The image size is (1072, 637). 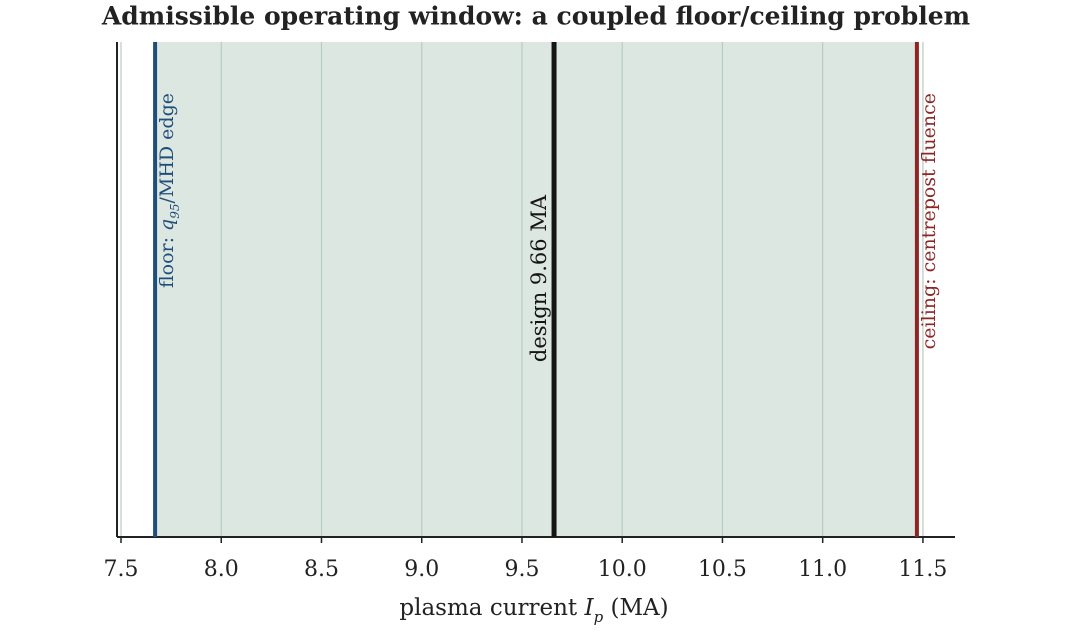 What do you see at coordinates (167, 259) in the screenshot?
I see `label-text: floor:` at bounding box center [167, 259].